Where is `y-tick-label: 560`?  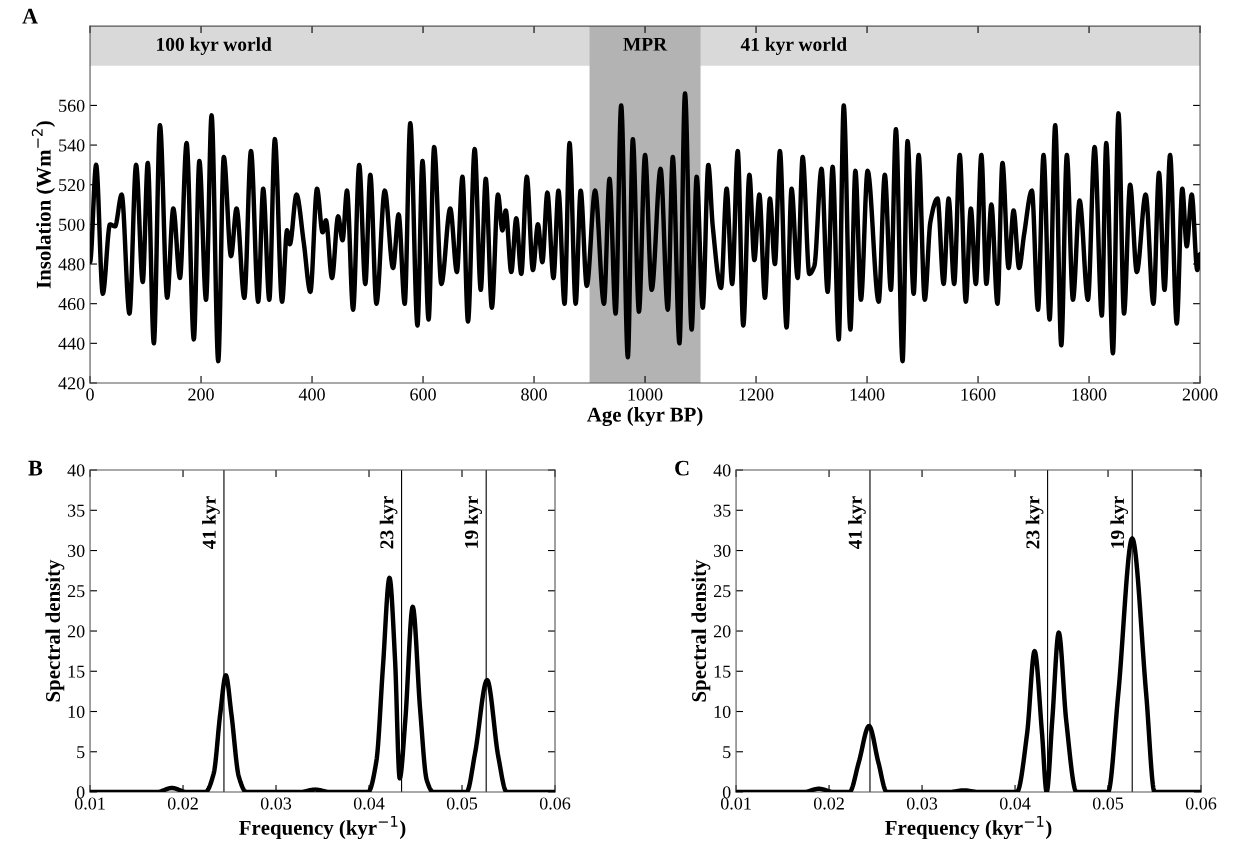 y-tick-label: 560 is located at coordinates (72, 105).